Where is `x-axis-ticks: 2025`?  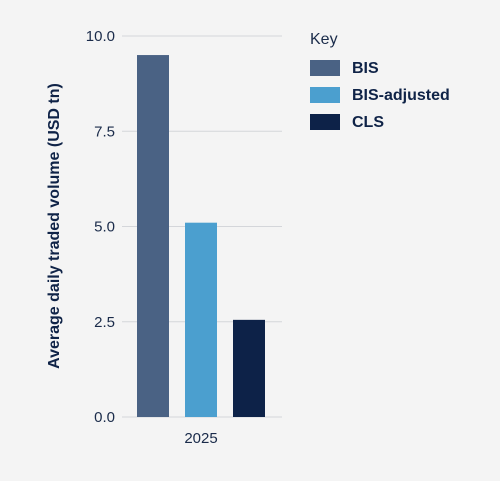 x-axis-ticks: 2025 is located at coordinates (200, 438).